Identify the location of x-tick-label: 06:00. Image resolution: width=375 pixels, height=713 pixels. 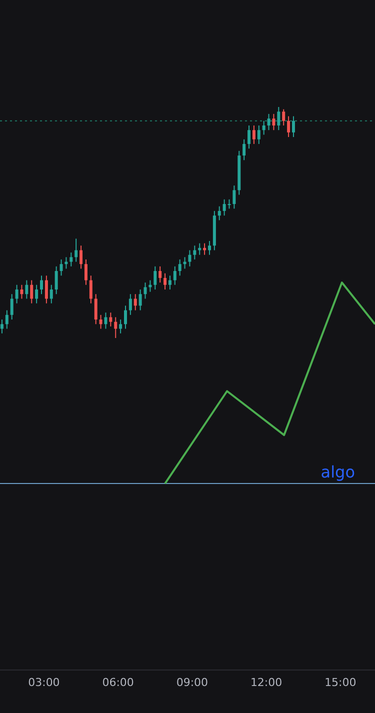
(118, 682).